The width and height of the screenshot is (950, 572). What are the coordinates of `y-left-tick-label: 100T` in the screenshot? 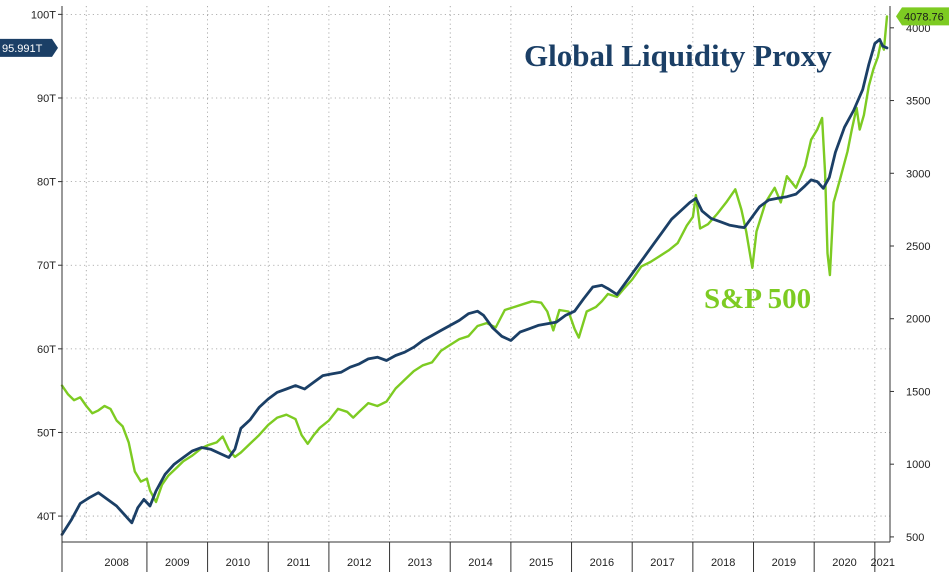 It's located at (43, 15).